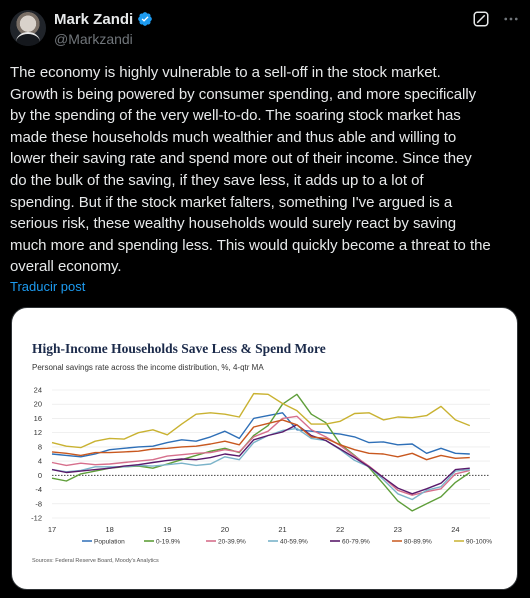  Describe the element at coordinates (52, 529) in the screenshot. I see `x-tick-label: 17` at that location.